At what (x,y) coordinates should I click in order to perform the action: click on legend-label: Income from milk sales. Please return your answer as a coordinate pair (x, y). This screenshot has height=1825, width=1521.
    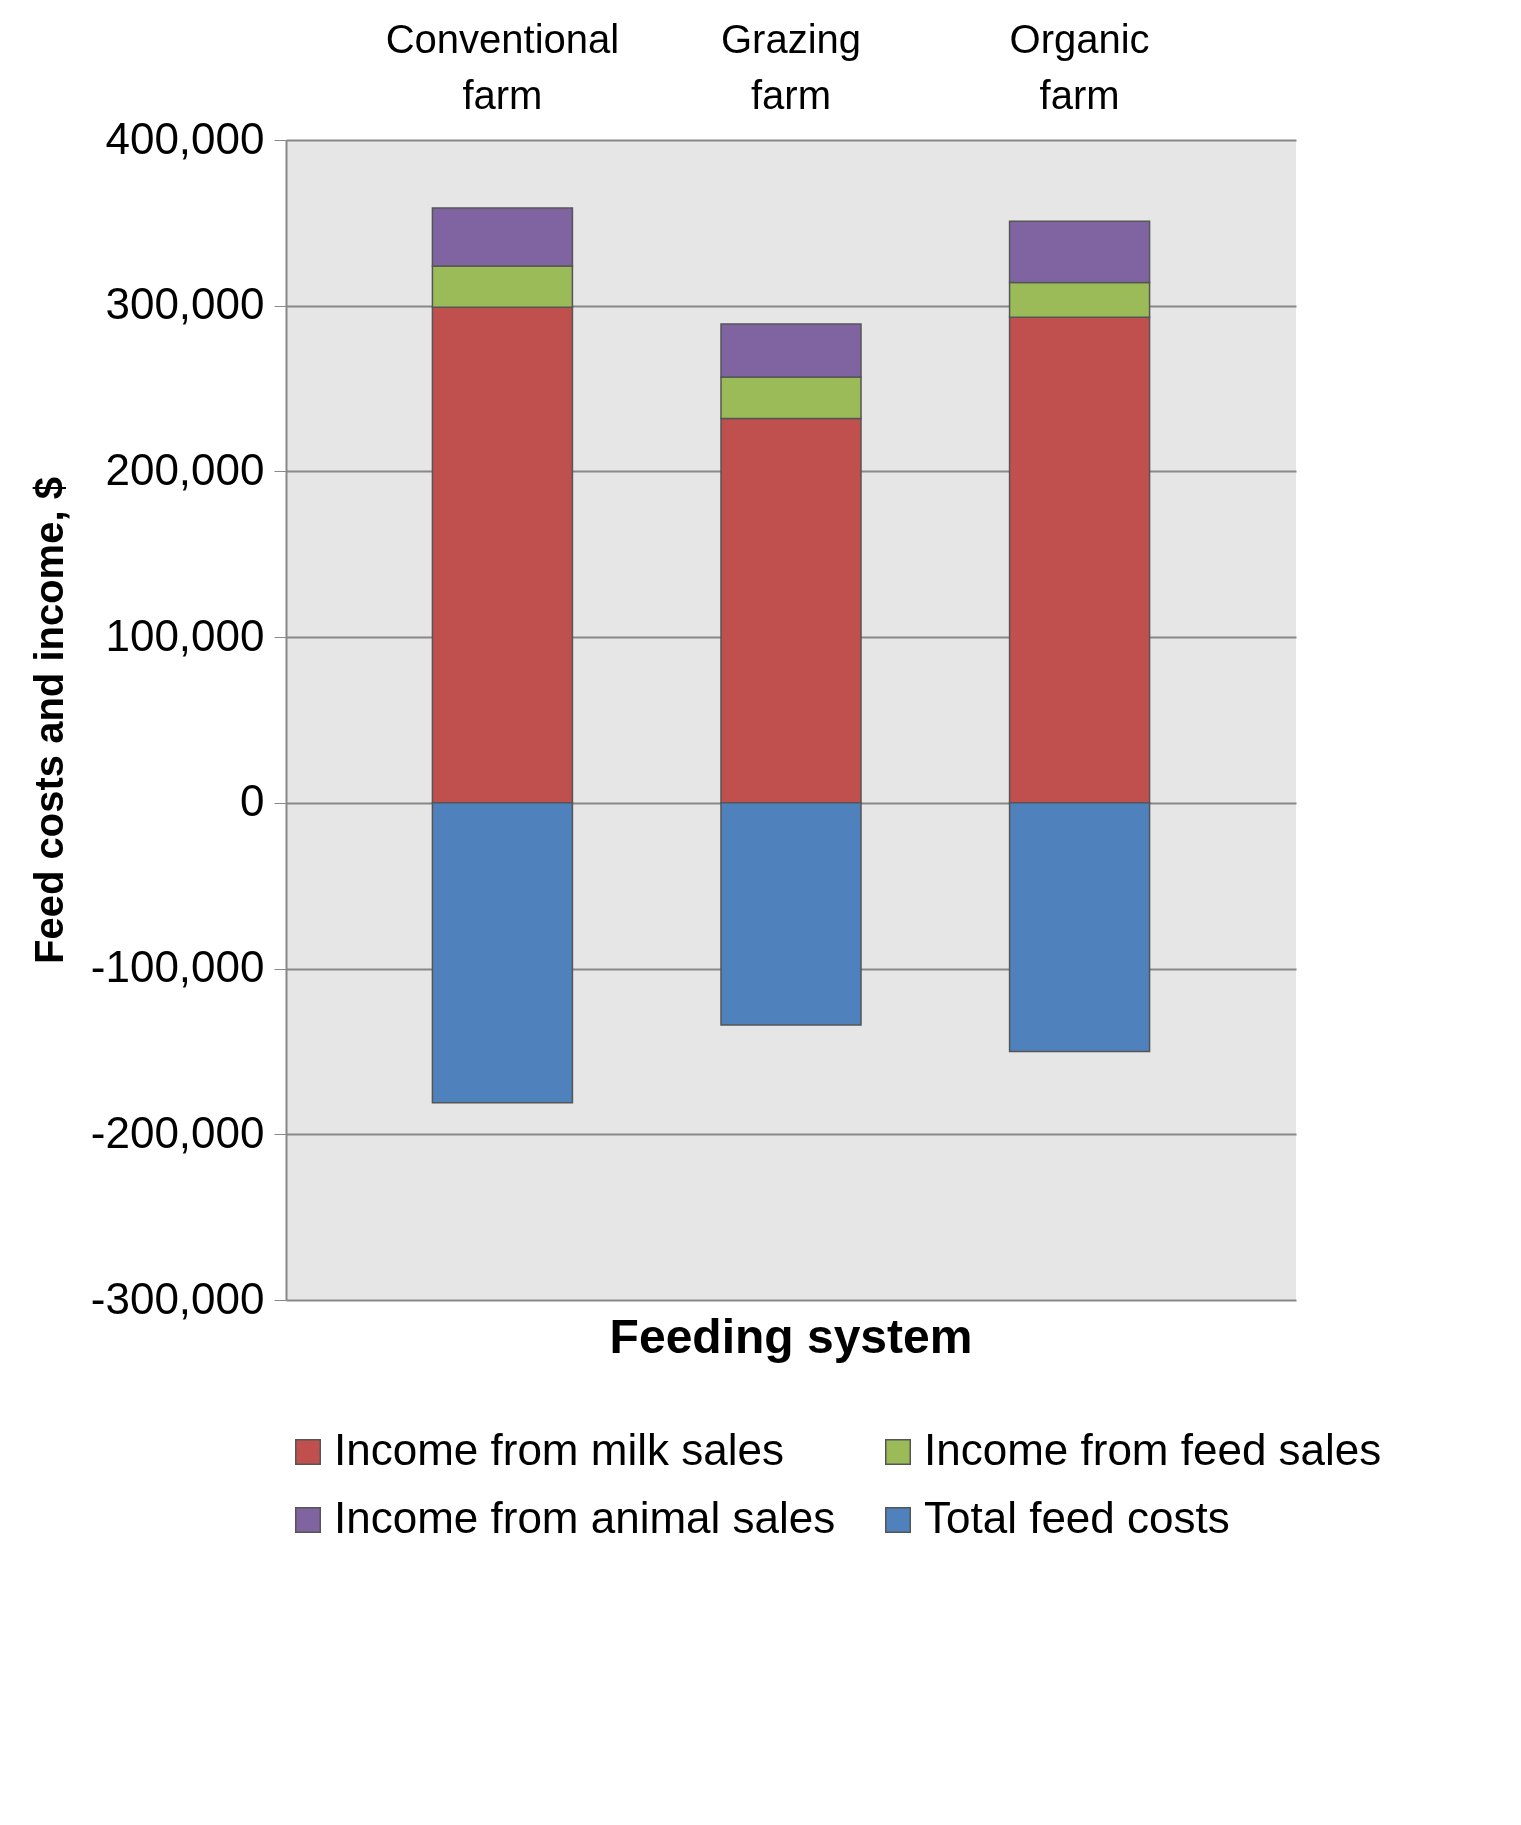
    Looking at the image, I should click on (559, 1449).